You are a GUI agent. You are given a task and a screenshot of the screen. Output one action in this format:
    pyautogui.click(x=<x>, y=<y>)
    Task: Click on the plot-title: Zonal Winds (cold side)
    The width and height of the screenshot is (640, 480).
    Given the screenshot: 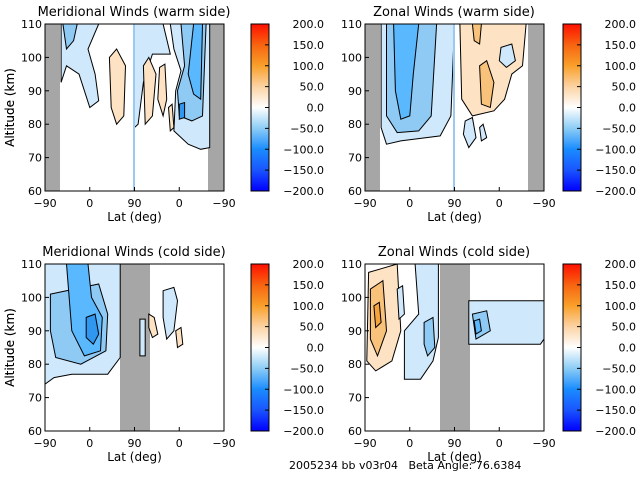 What is the action you would take?
    pyautogui.click(x=454, y=252)
    